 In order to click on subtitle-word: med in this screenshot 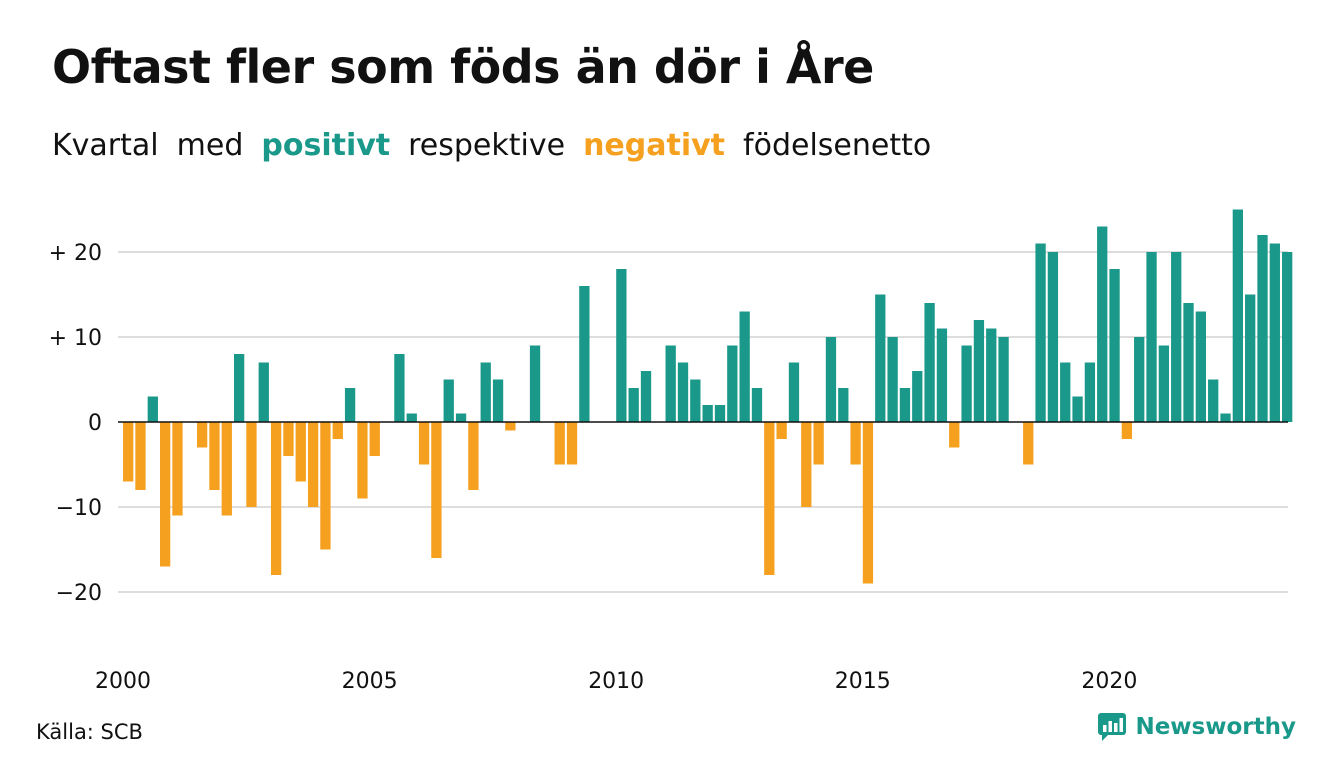, I will do `click(210, 145)`.